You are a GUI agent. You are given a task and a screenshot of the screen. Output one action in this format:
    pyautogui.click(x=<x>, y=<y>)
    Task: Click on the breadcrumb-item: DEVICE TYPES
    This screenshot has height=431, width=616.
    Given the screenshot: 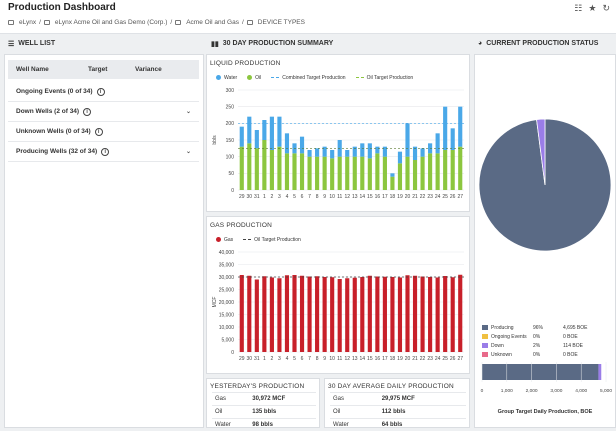 What is the action you would take?
    pyautogui.click(x=281, y=22)
    